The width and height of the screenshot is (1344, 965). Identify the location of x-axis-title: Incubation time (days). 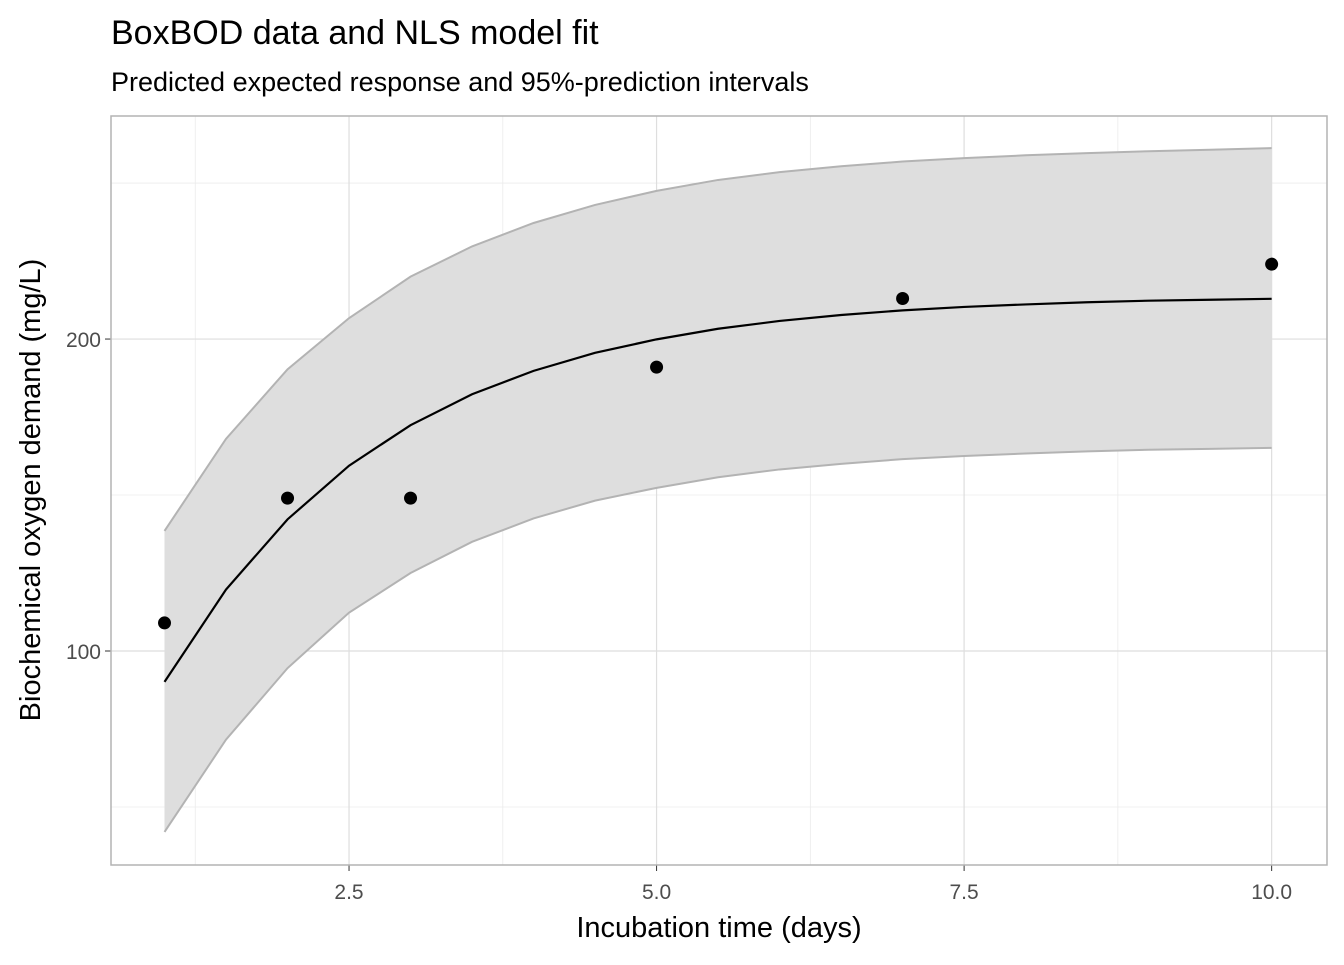
(718, 928).